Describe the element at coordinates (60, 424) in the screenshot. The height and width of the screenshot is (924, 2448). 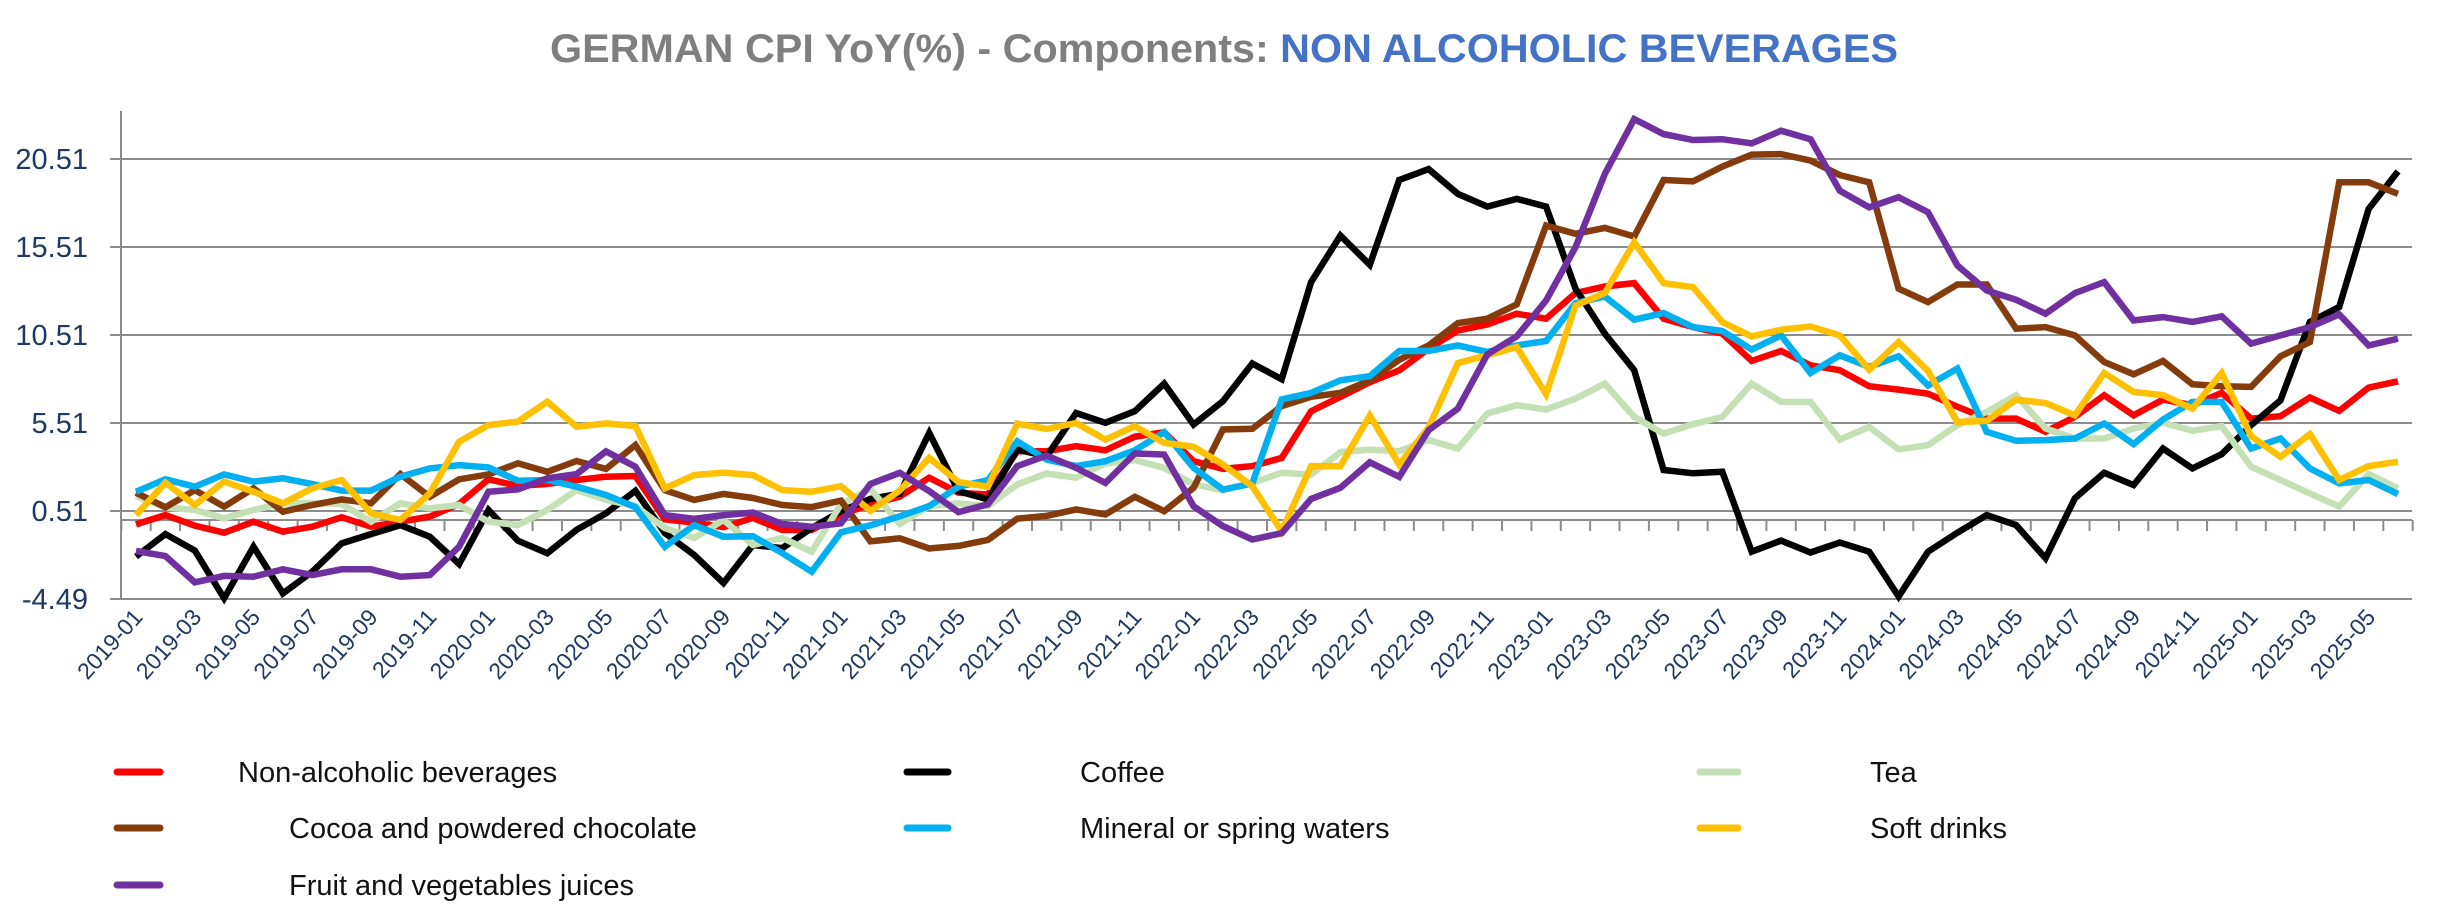
I see `y-tick-label: 5.51` at that location.